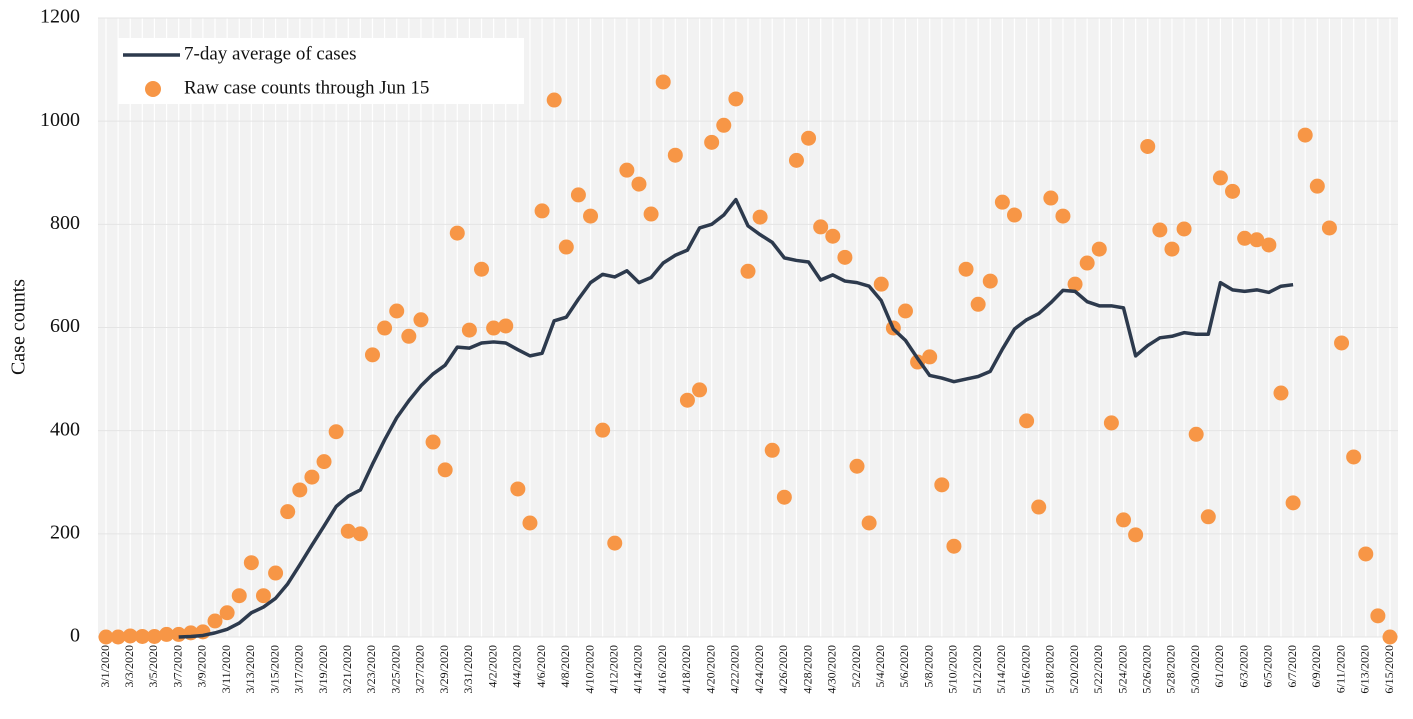 The height and width of the screenshot is (719, 1413). I want to click on legend-swatch, so click(153, 89).